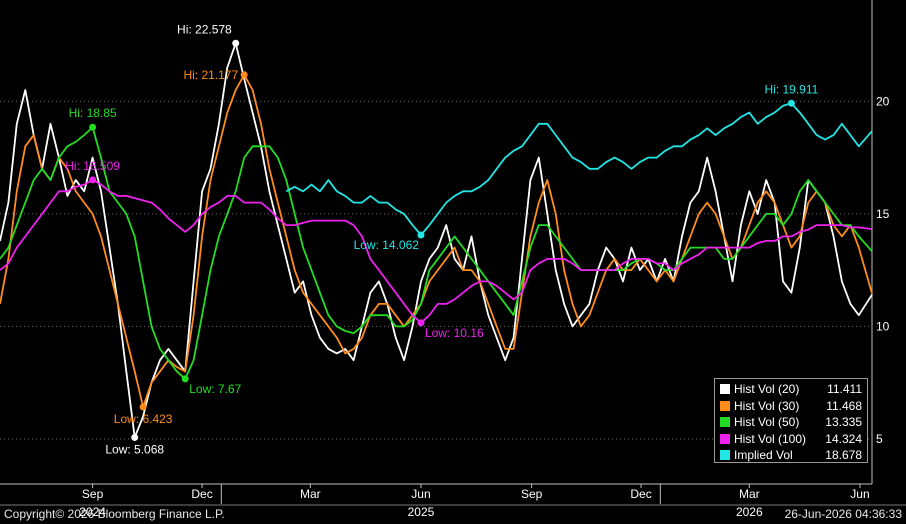  Describe the element at coordinates (749, 512) in the screenshot. I see `year-label: 2026` at that location.